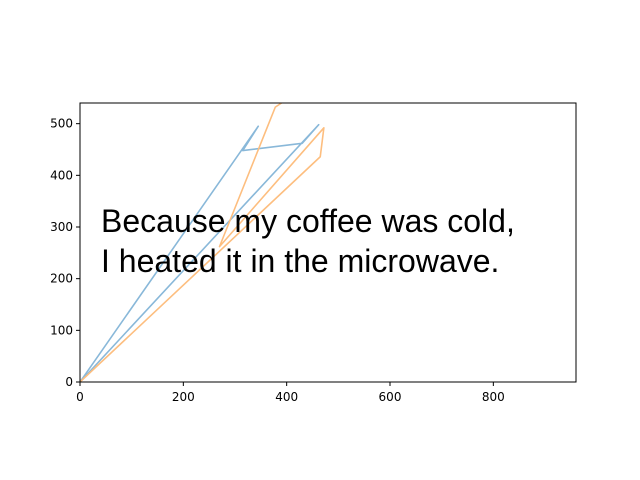 This screenshot has height=480, width=640. Describe the element at coordinates (69, 382) in the screenshot. I see `y-tick-label: 0` at that location.